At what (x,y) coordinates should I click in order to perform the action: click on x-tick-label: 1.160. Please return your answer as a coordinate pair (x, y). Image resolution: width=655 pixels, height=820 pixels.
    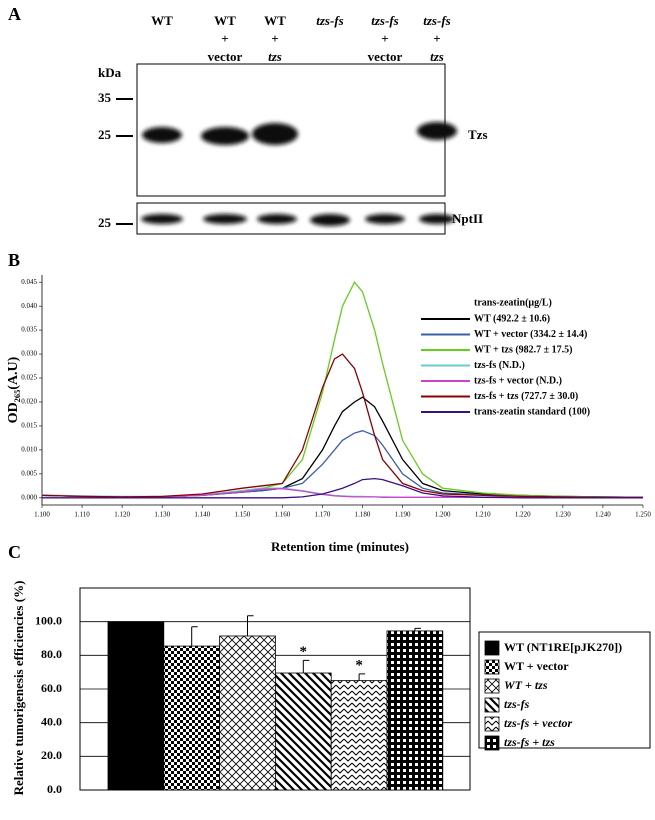
    Looking at the image, I should click on (283, 515).